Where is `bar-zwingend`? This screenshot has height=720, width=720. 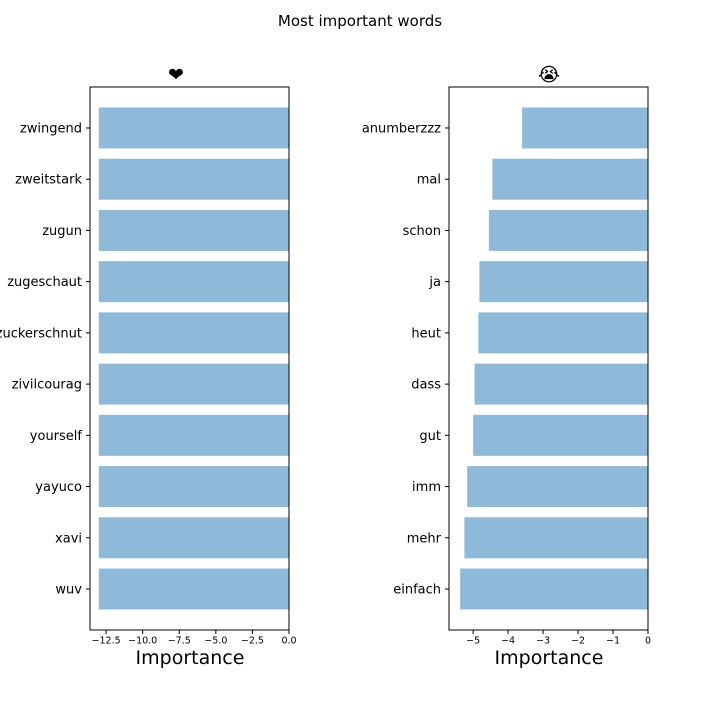 bar-zwingend is located at coordinates (193, 128).